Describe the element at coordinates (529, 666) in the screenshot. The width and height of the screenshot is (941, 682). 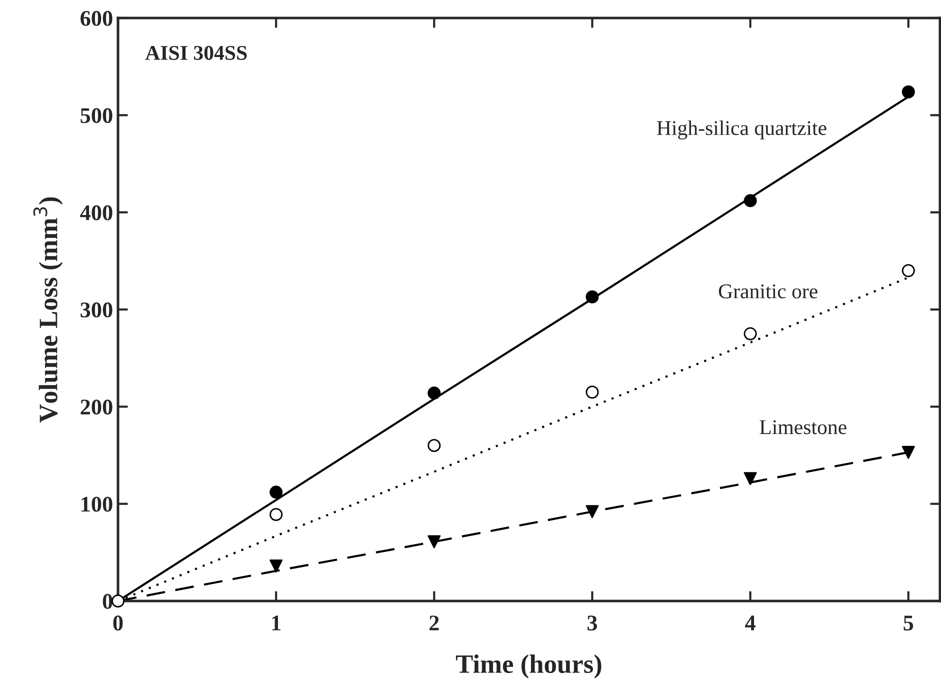
I see `x-axis-title: Time (hours)` at that location.